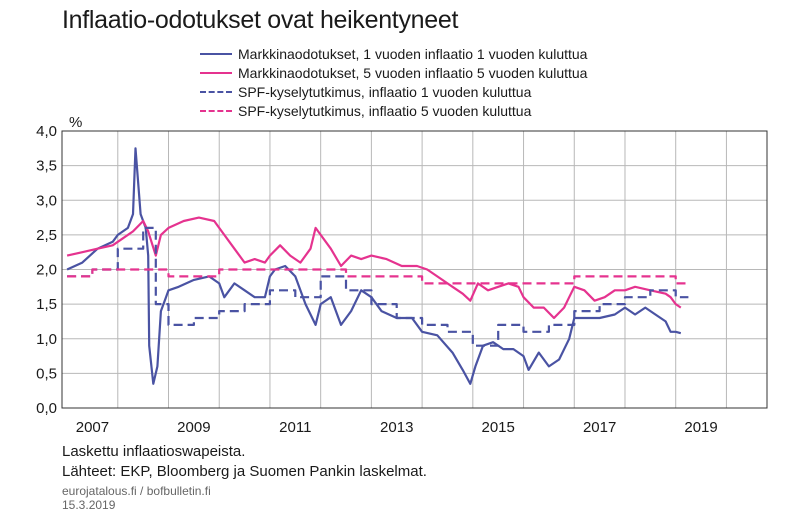 This screenshot has width=800, height=523. What do you see at coordinates (46, 166) in the screenshot?
I see `y-tick-label: 3,5` at bounding box center [46, 166].